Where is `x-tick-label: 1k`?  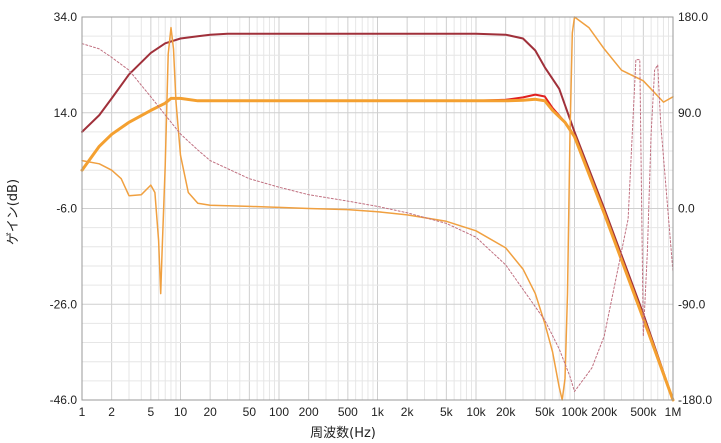
x-tick-label: 1k is located at coordinates (378, 412).